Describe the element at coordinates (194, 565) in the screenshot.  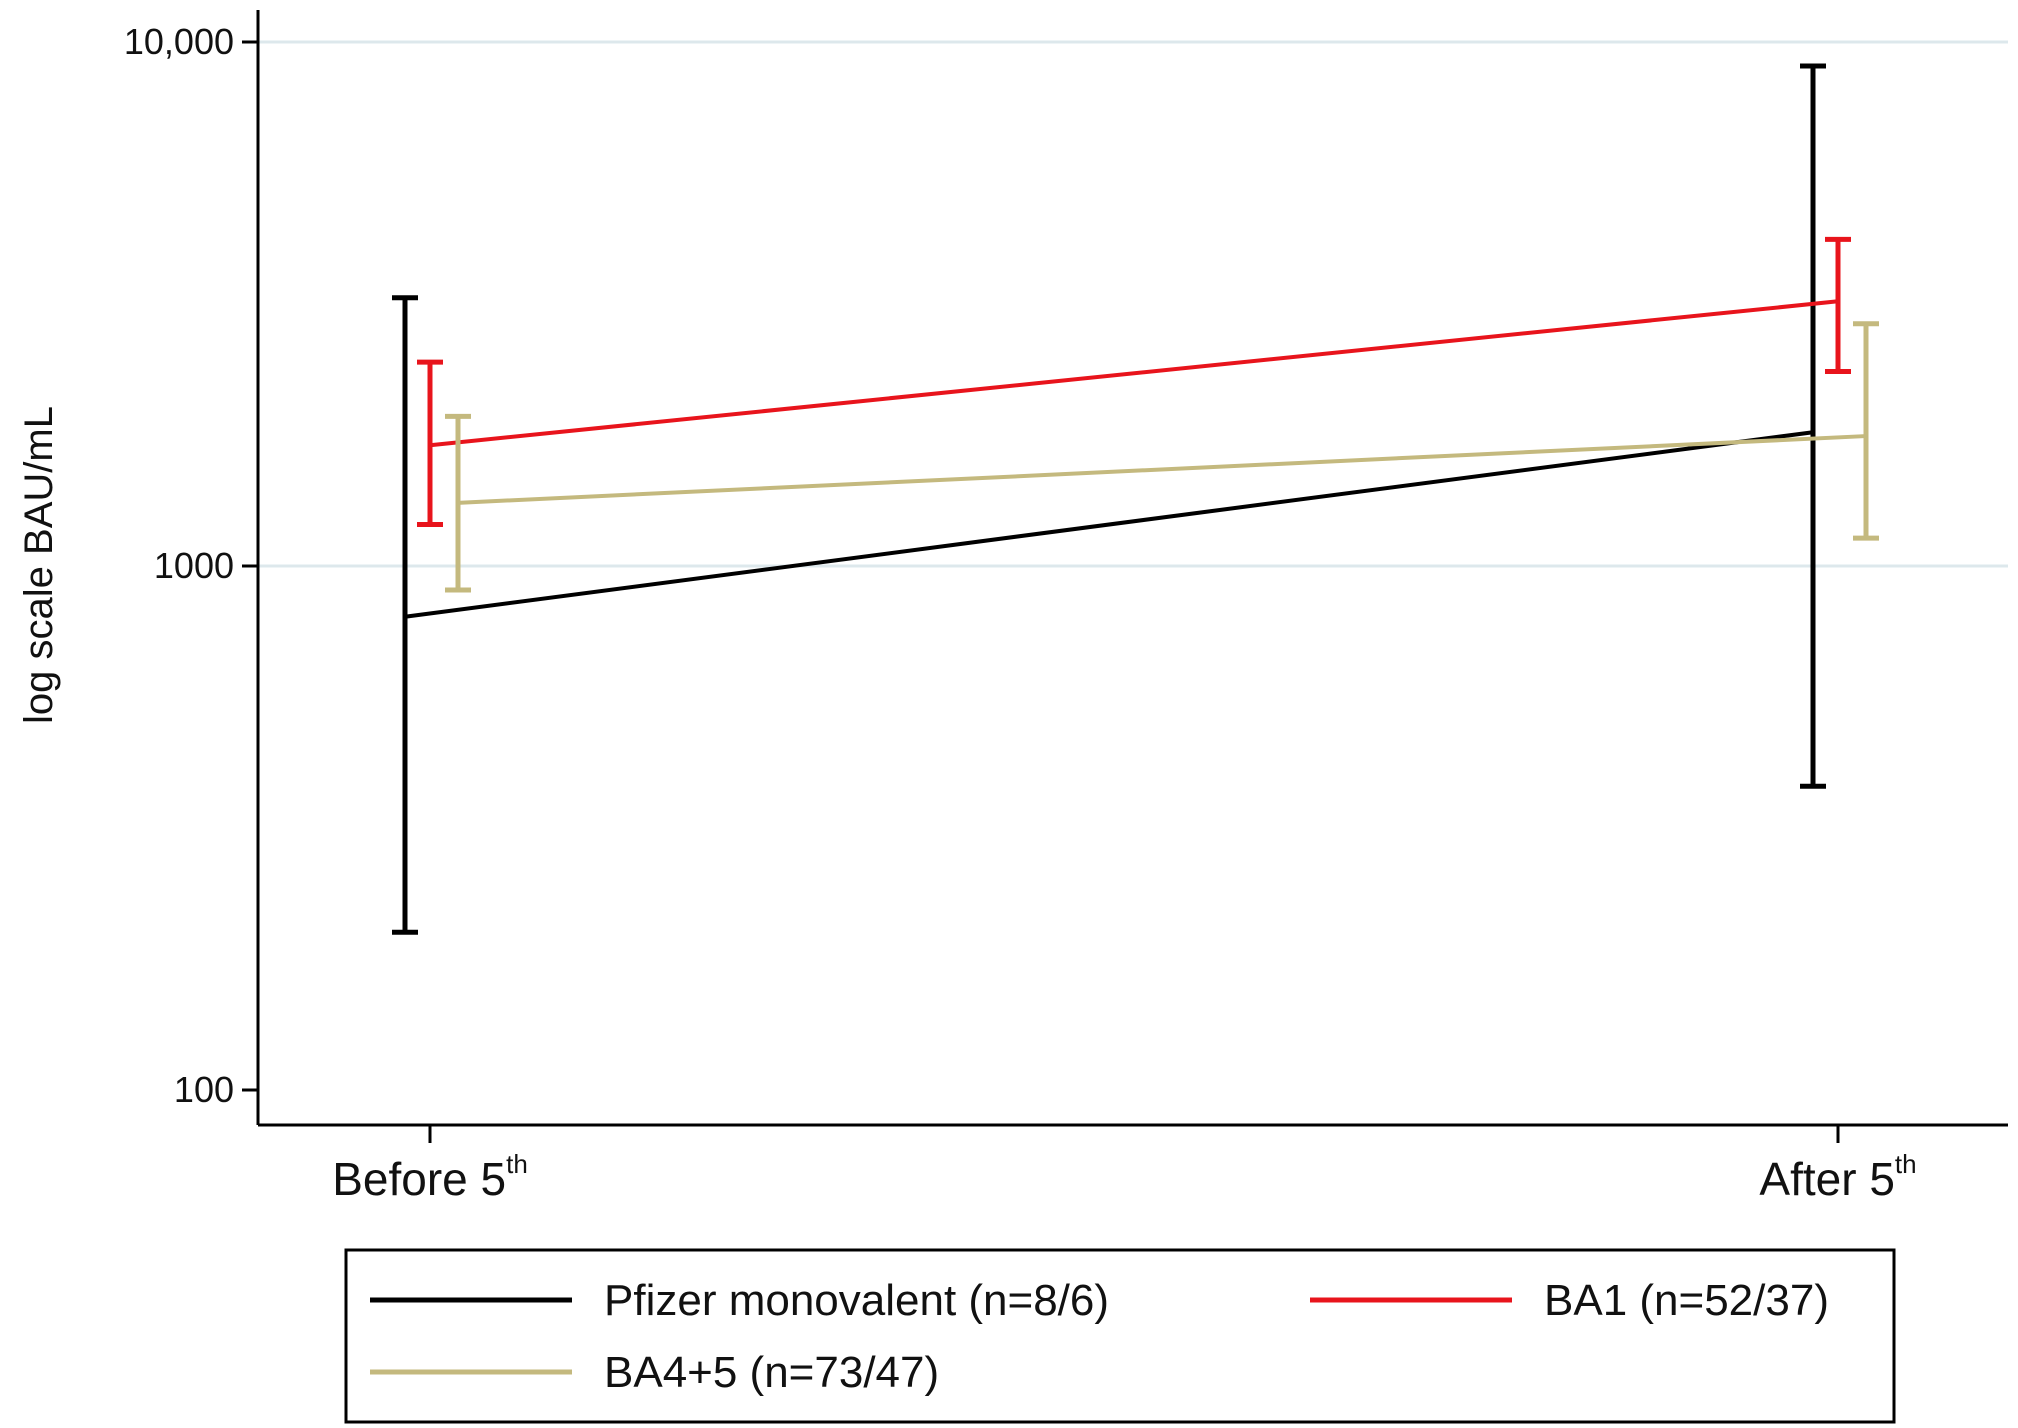
I see `y-tick-label: 1000` at that location.